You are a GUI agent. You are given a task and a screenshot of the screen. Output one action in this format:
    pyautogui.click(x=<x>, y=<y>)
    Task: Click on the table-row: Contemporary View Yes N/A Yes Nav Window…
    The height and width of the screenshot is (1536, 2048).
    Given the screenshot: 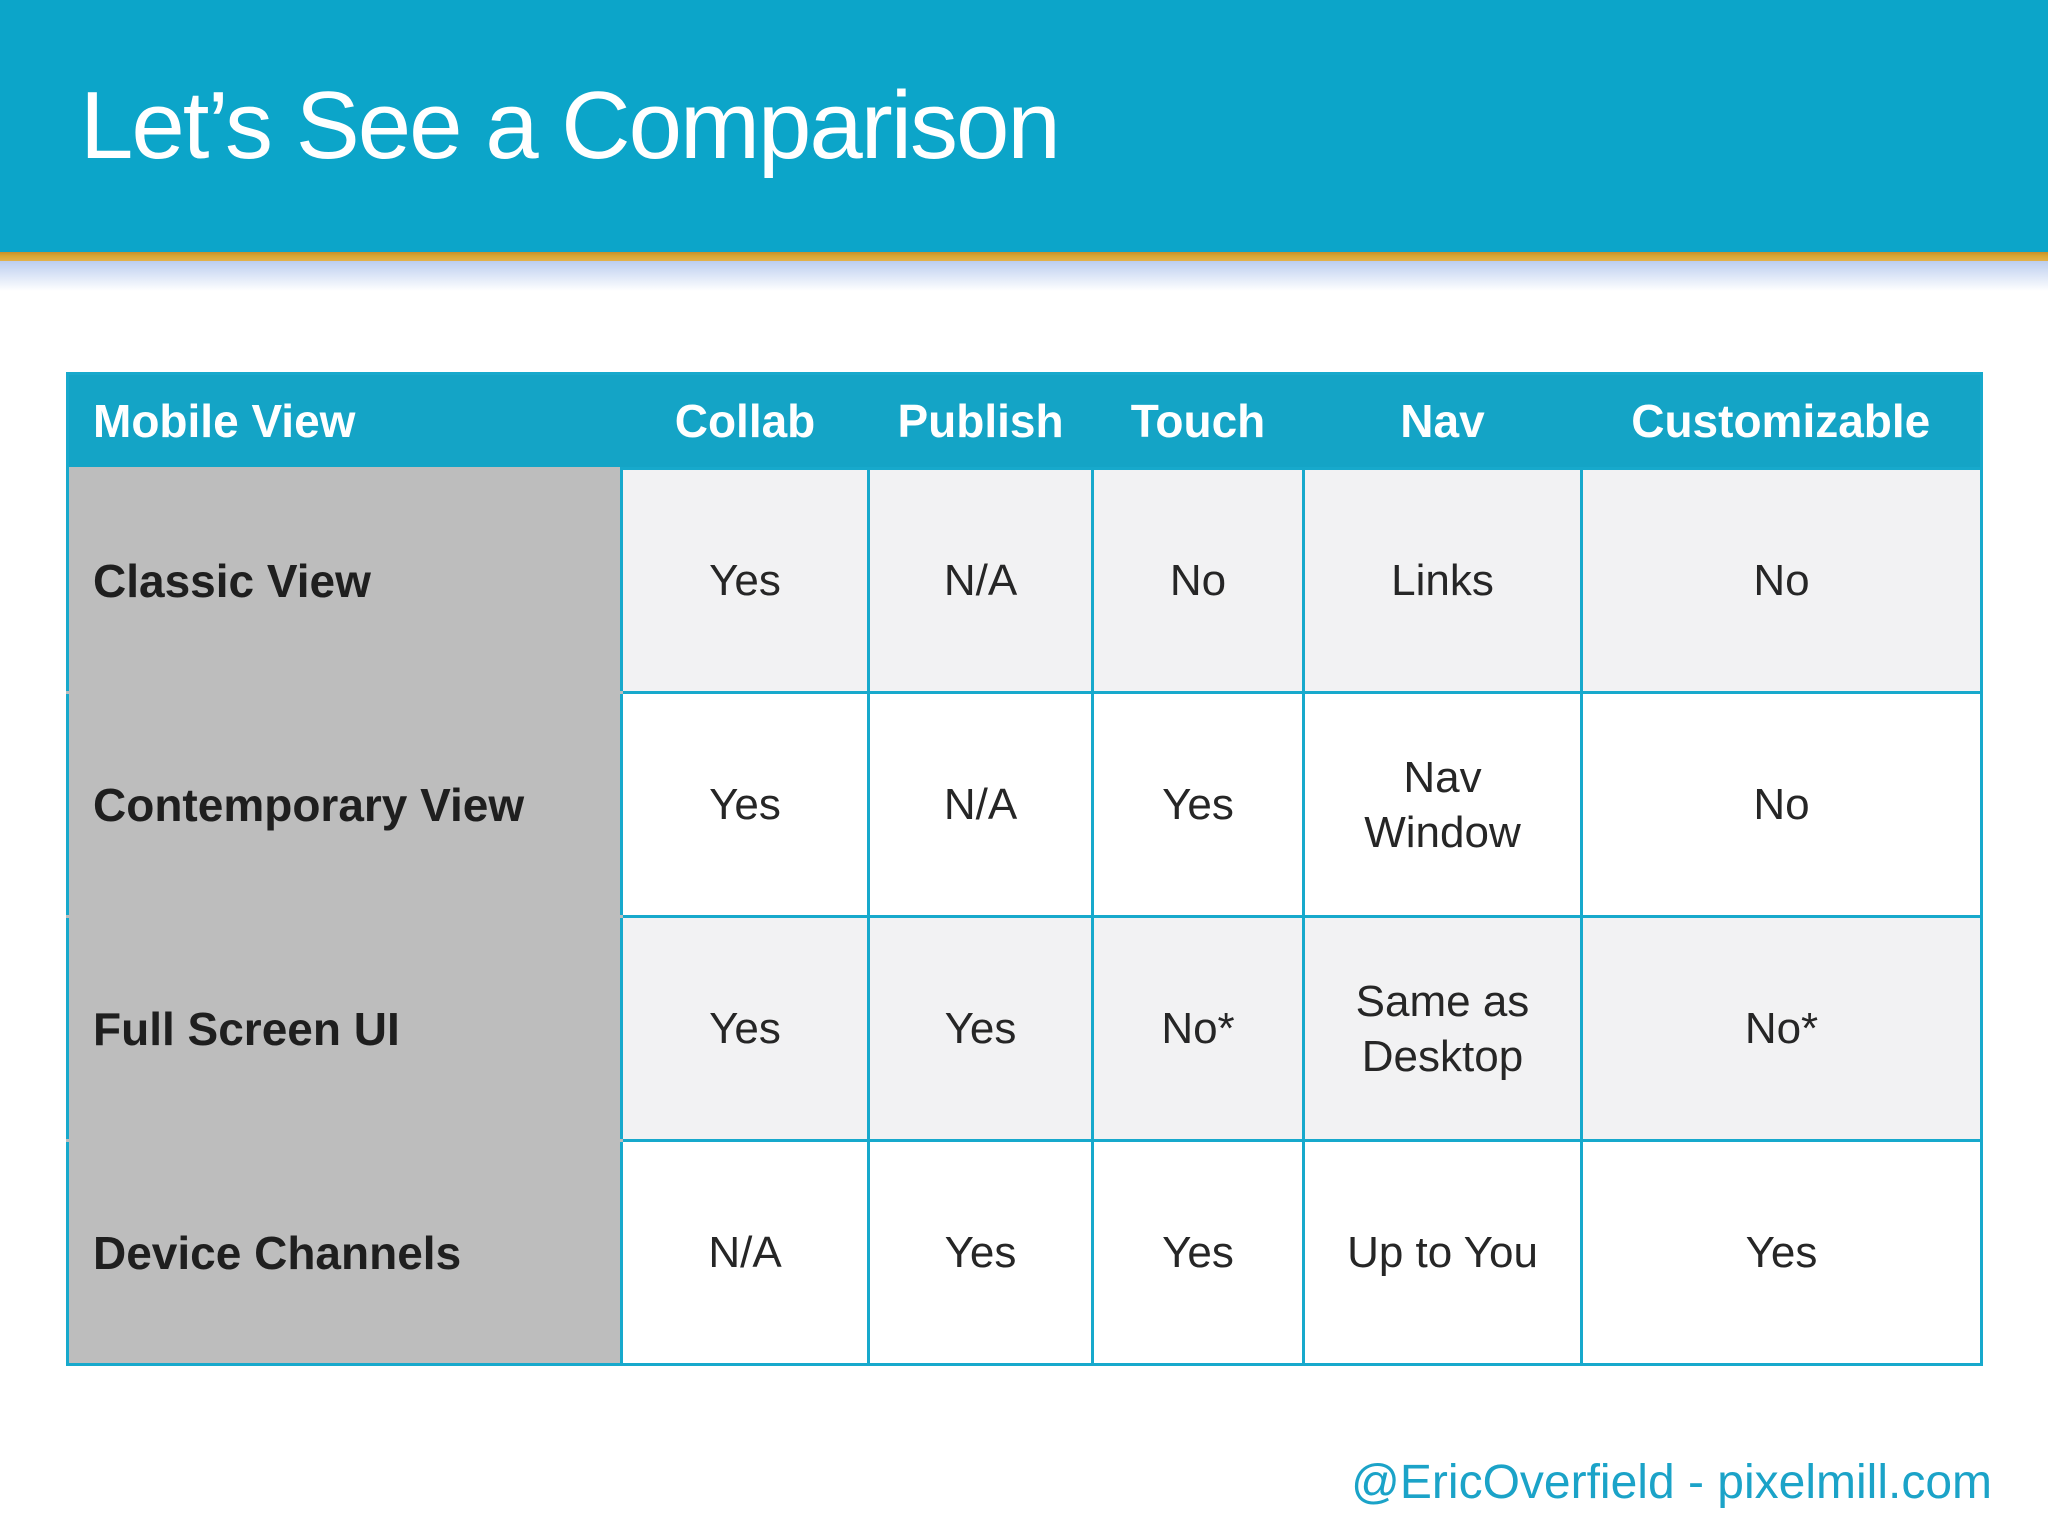 What is the action you would take?
    pyautogui.click(x=1024, y=804)
    